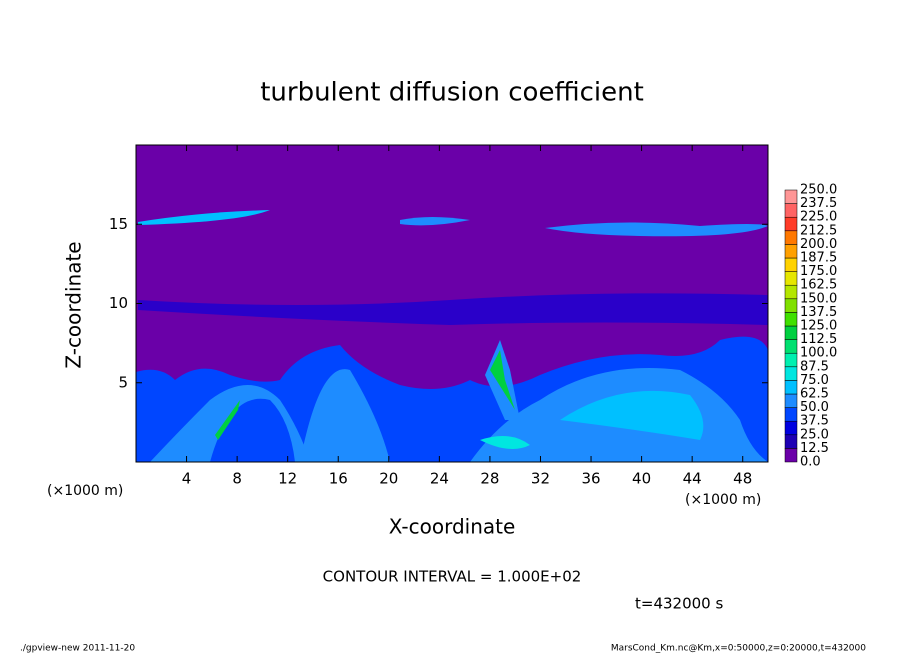 This screenshot has height=654, width=904. Describe the element at coordinates (74, 304) in the screenshot. I see `y-axis-label: Z-coordinate` at that location.